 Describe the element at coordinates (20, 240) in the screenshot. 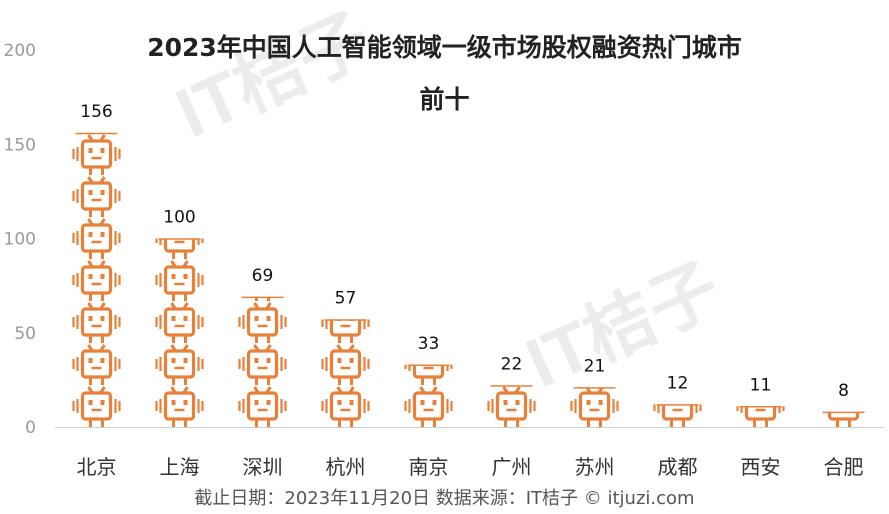

I see `y-tick-label: 100` at that location.